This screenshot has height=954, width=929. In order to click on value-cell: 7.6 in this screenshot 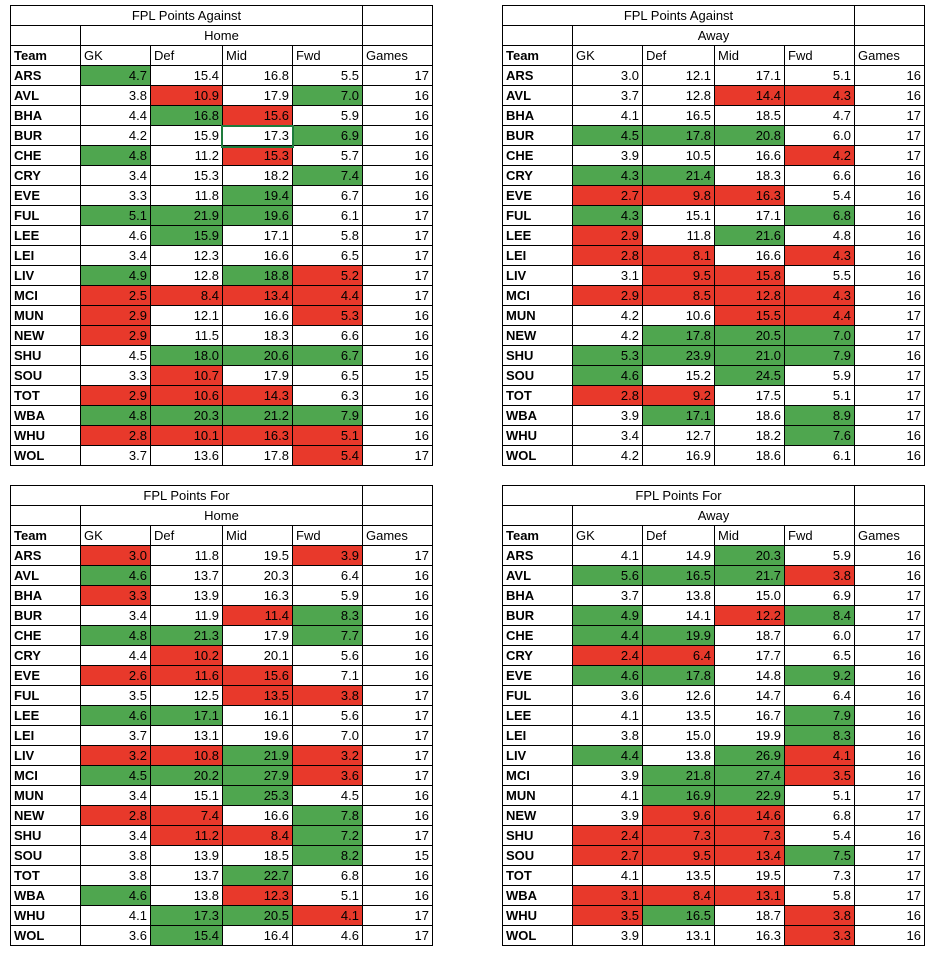, I will do `click(819, 435)`.